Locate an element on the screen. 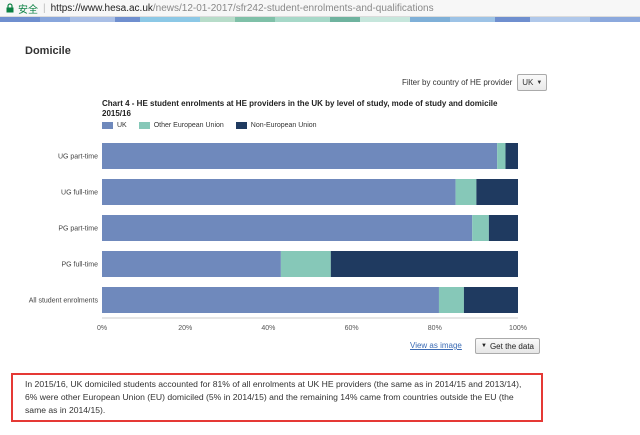 Image resolution: width=640 pixels, height=435 pixels. legend-item-uk: UK is located at coordinates (114, 125).